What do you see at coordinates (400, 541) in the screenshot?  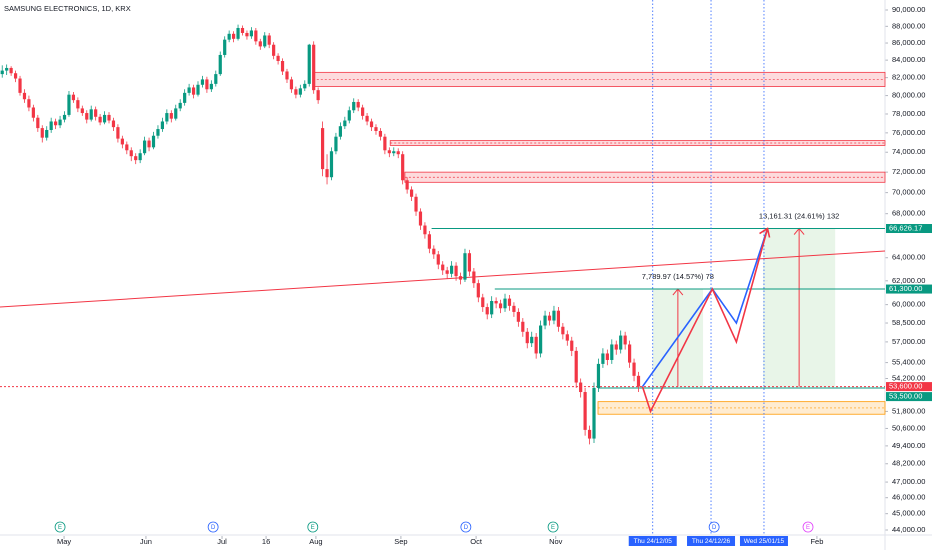 I see `x-tick-label: Sep` at bounding box center [400, 541].